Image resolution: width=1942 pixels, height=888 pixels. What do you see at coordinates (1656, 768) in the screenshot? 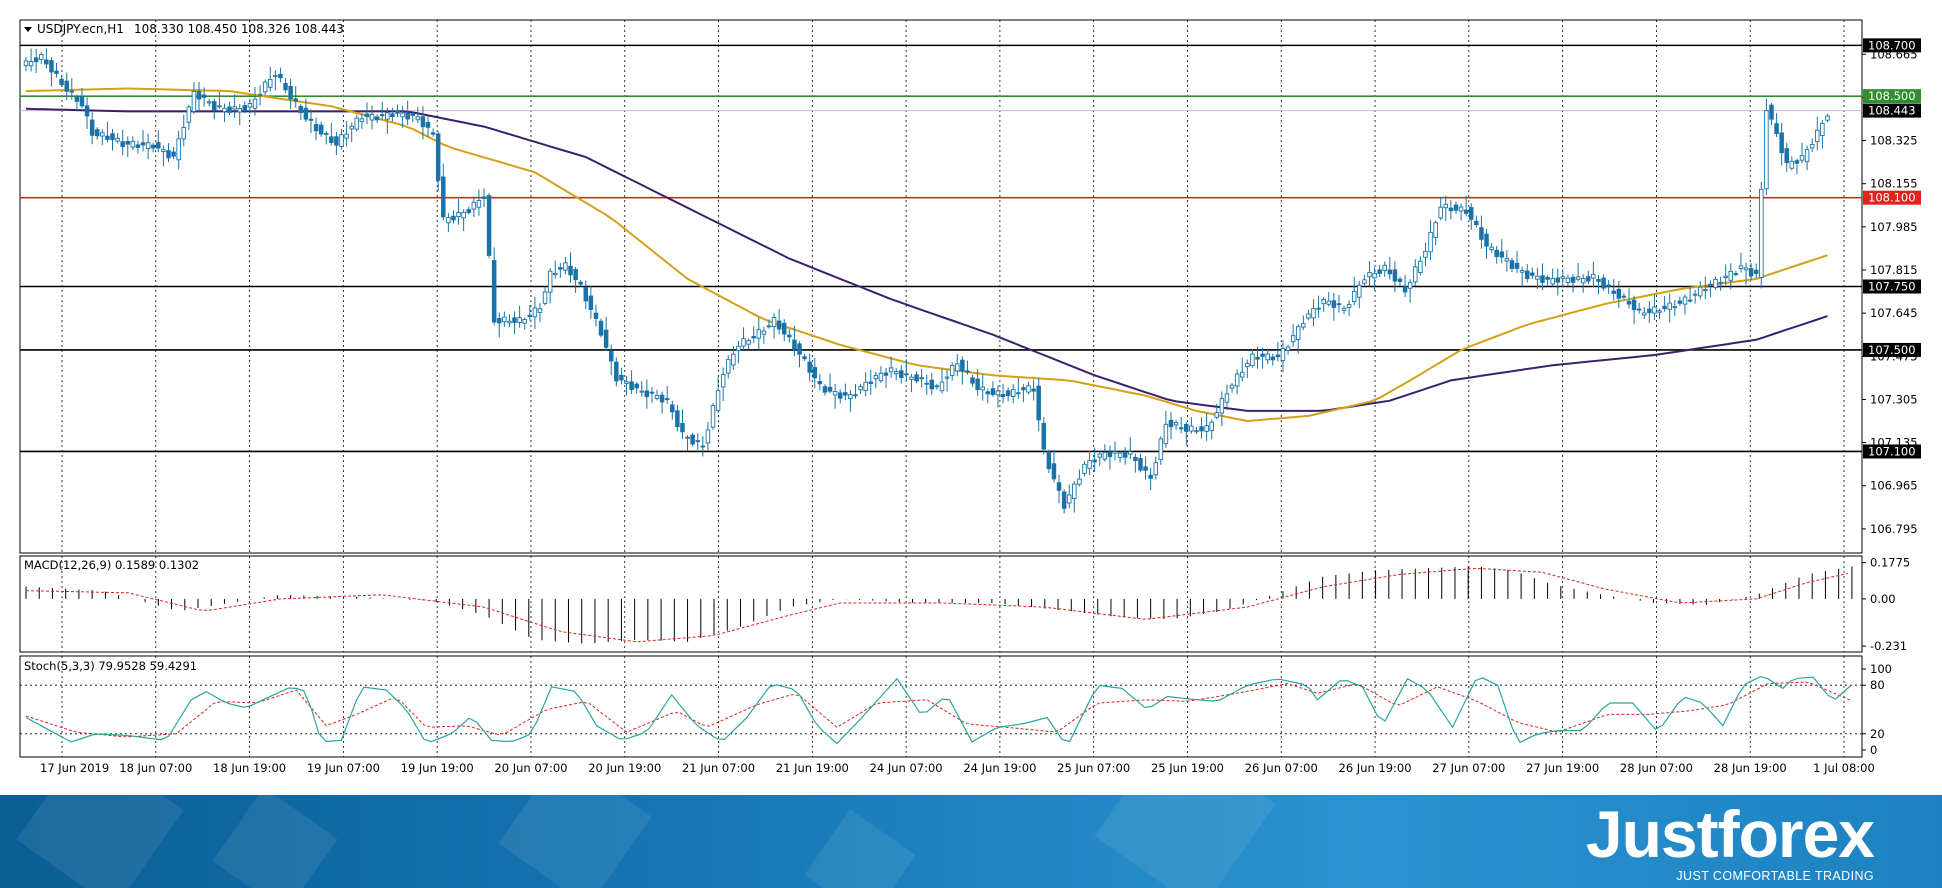
I see `time-tick-label: 28 Jun 07:00` at bounding box center [1656, 768].